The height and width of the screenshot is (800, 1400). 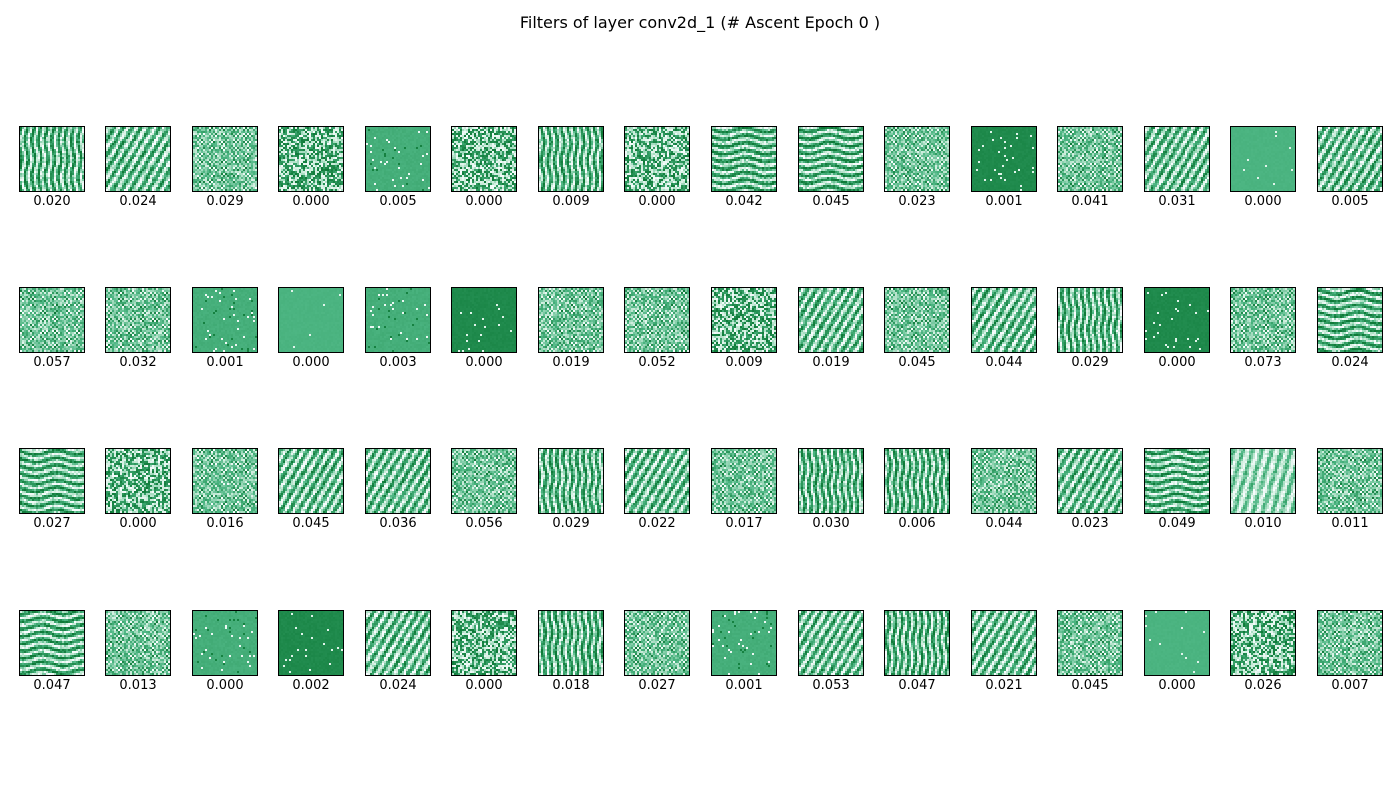 I want to click on filter-loss-label: 0.007, so click(x=1350, y=685).